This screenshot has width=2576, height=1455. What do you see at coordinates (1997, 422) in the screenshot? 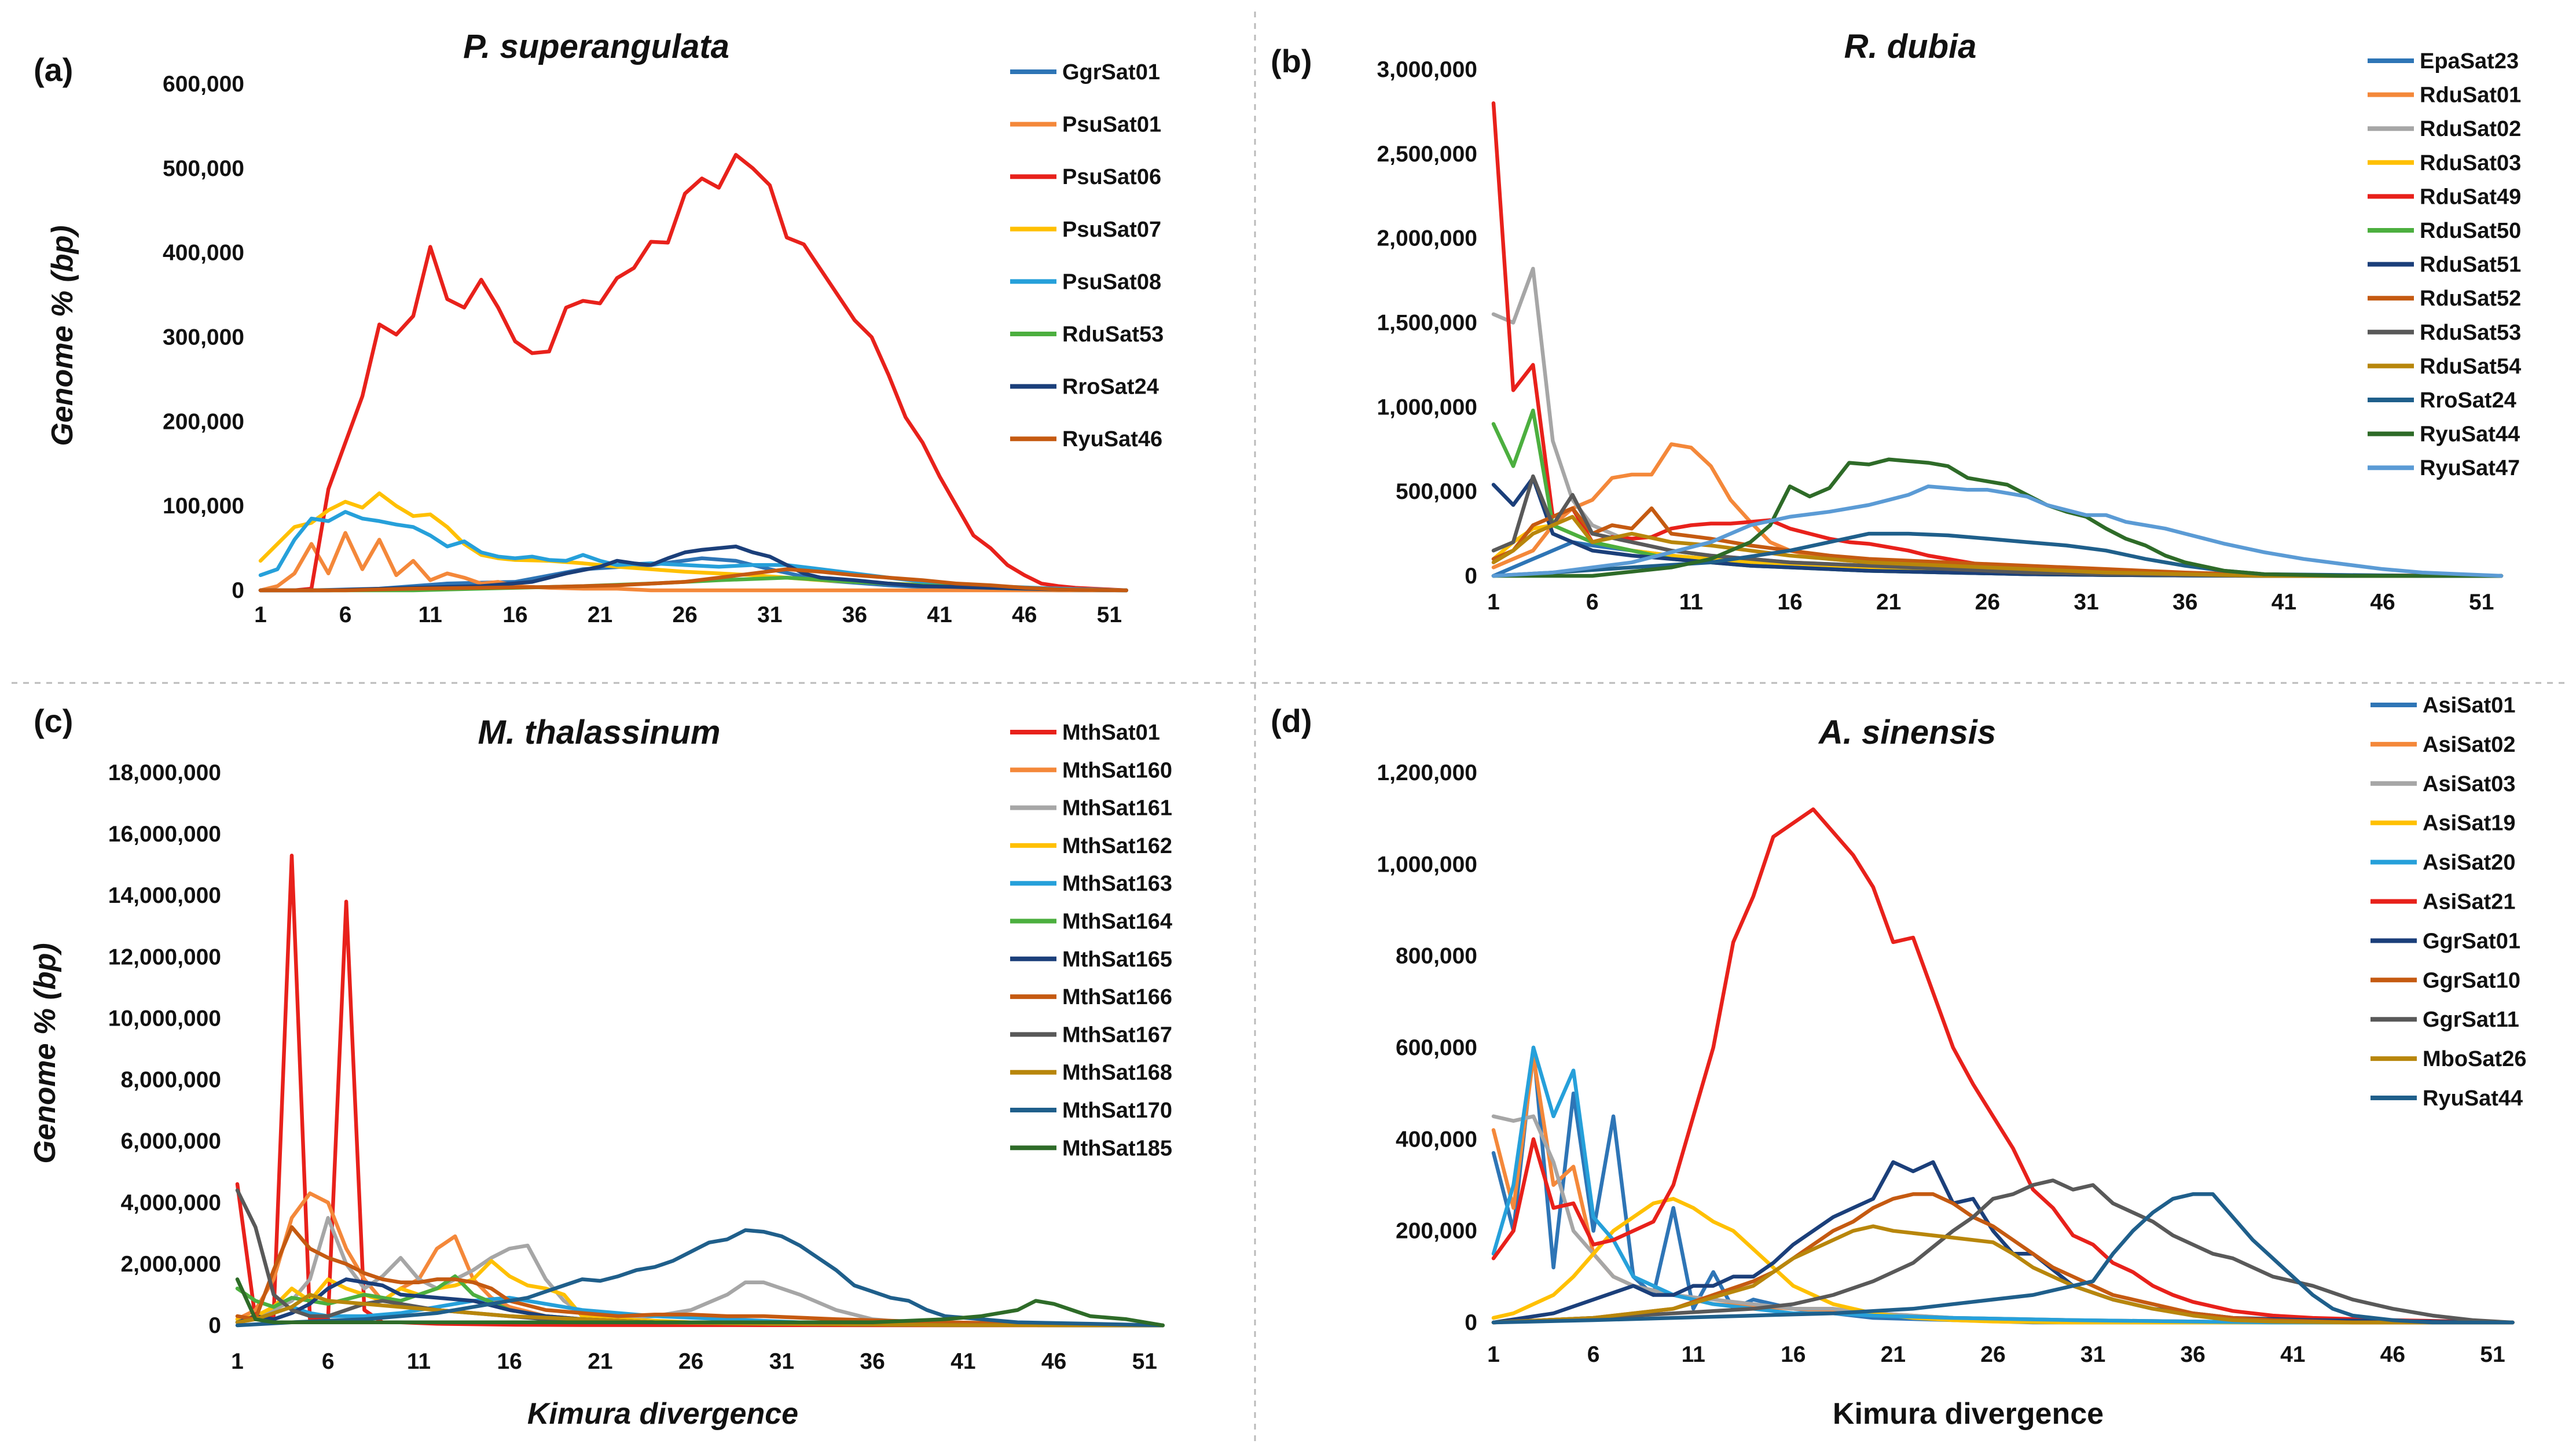
I see `series-line-RduSat02` at bounding box center [1997, 422].